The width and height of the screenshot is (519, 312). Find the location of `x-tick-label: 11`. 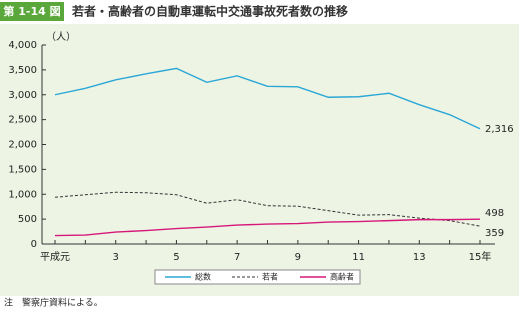

x-tick-label: 11 is located at coordinates (358, 257).